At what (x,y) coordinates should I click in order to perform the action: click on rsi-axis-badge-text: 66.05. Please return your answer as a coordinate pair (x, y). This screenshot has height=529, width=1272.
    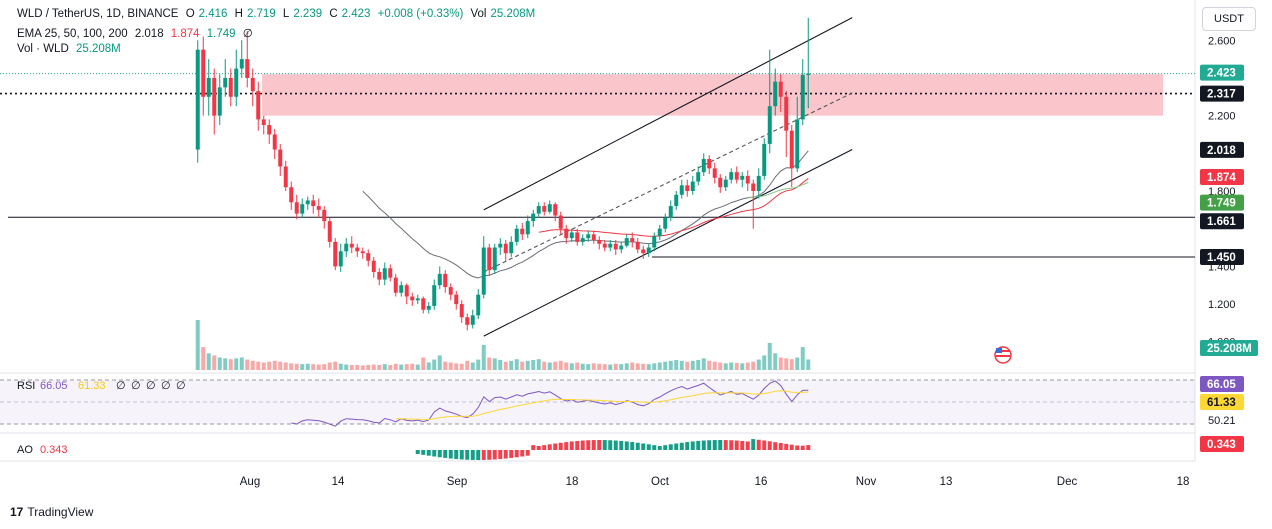
    Looking at the image, I should click on (1221, 385).